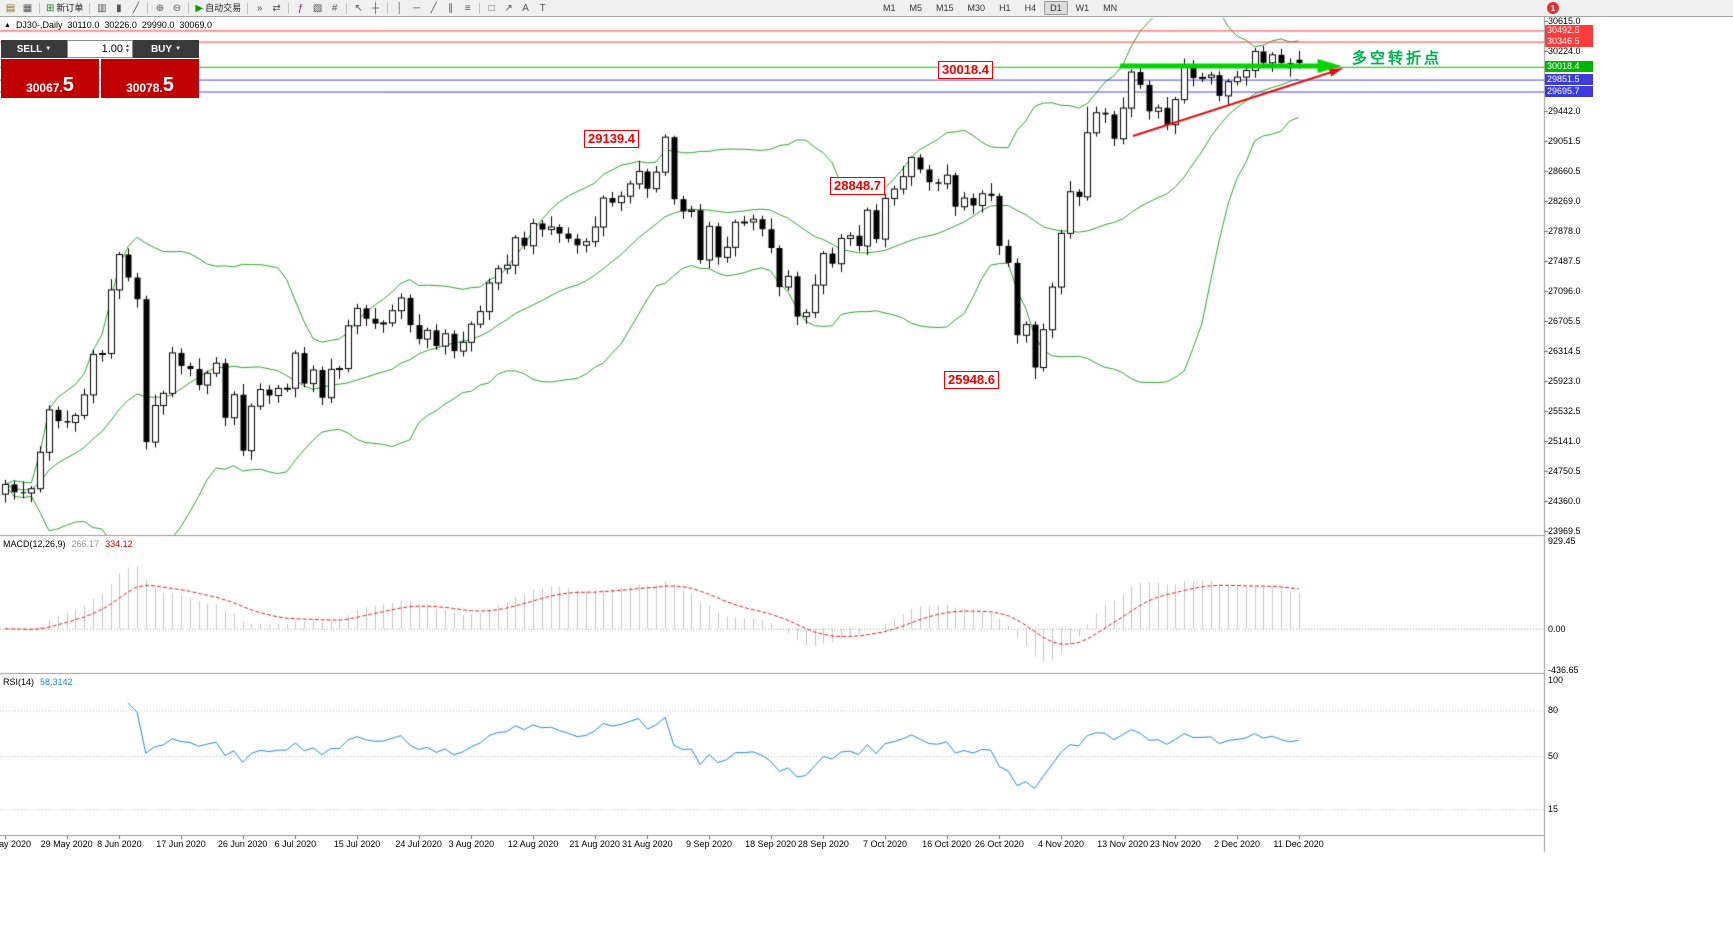 This screenshot has height=941, width=1733. What do you see at coordinates (491, 8) in the screenshot?
I see `shapes-button: □` at bounding box center [491, 8].